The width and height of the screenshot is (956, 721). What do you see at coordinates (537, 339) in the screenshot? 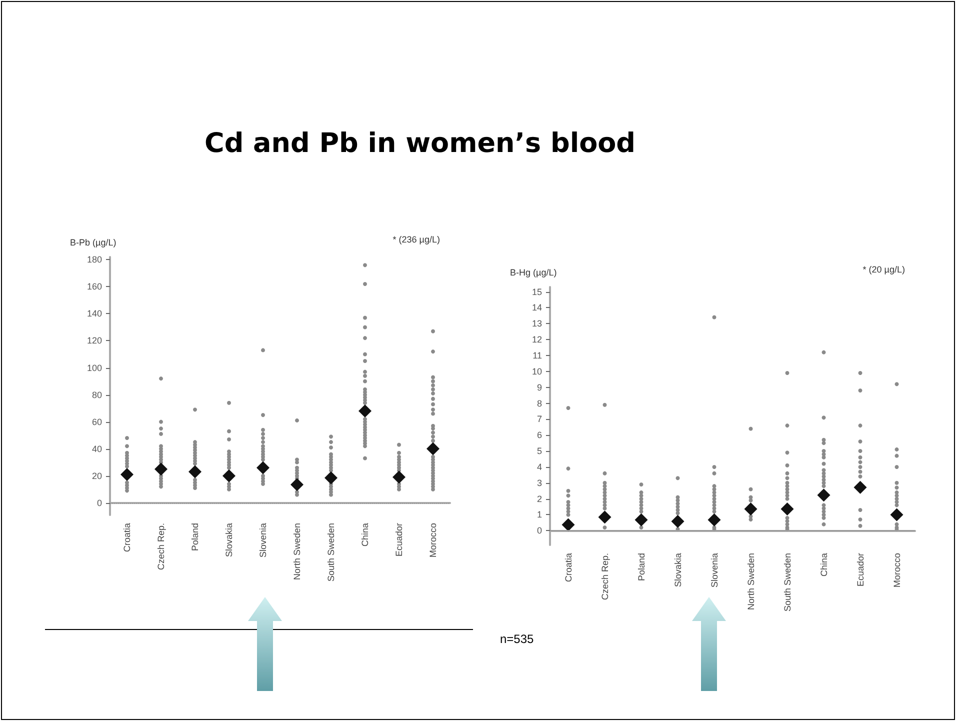
I see `y-tick-label: 12` at bounding box center [537, 339].